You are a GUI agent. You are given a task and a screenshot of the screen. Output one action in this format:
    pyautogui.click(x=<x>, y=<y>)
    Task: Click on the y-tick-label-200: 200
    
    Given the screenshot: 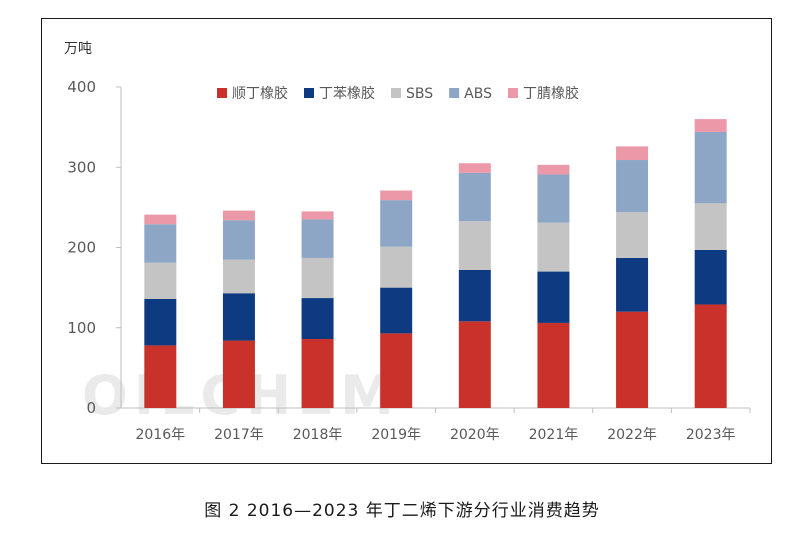 What is the action you would take?
    pyautogui.click(x=81, y=248)
    